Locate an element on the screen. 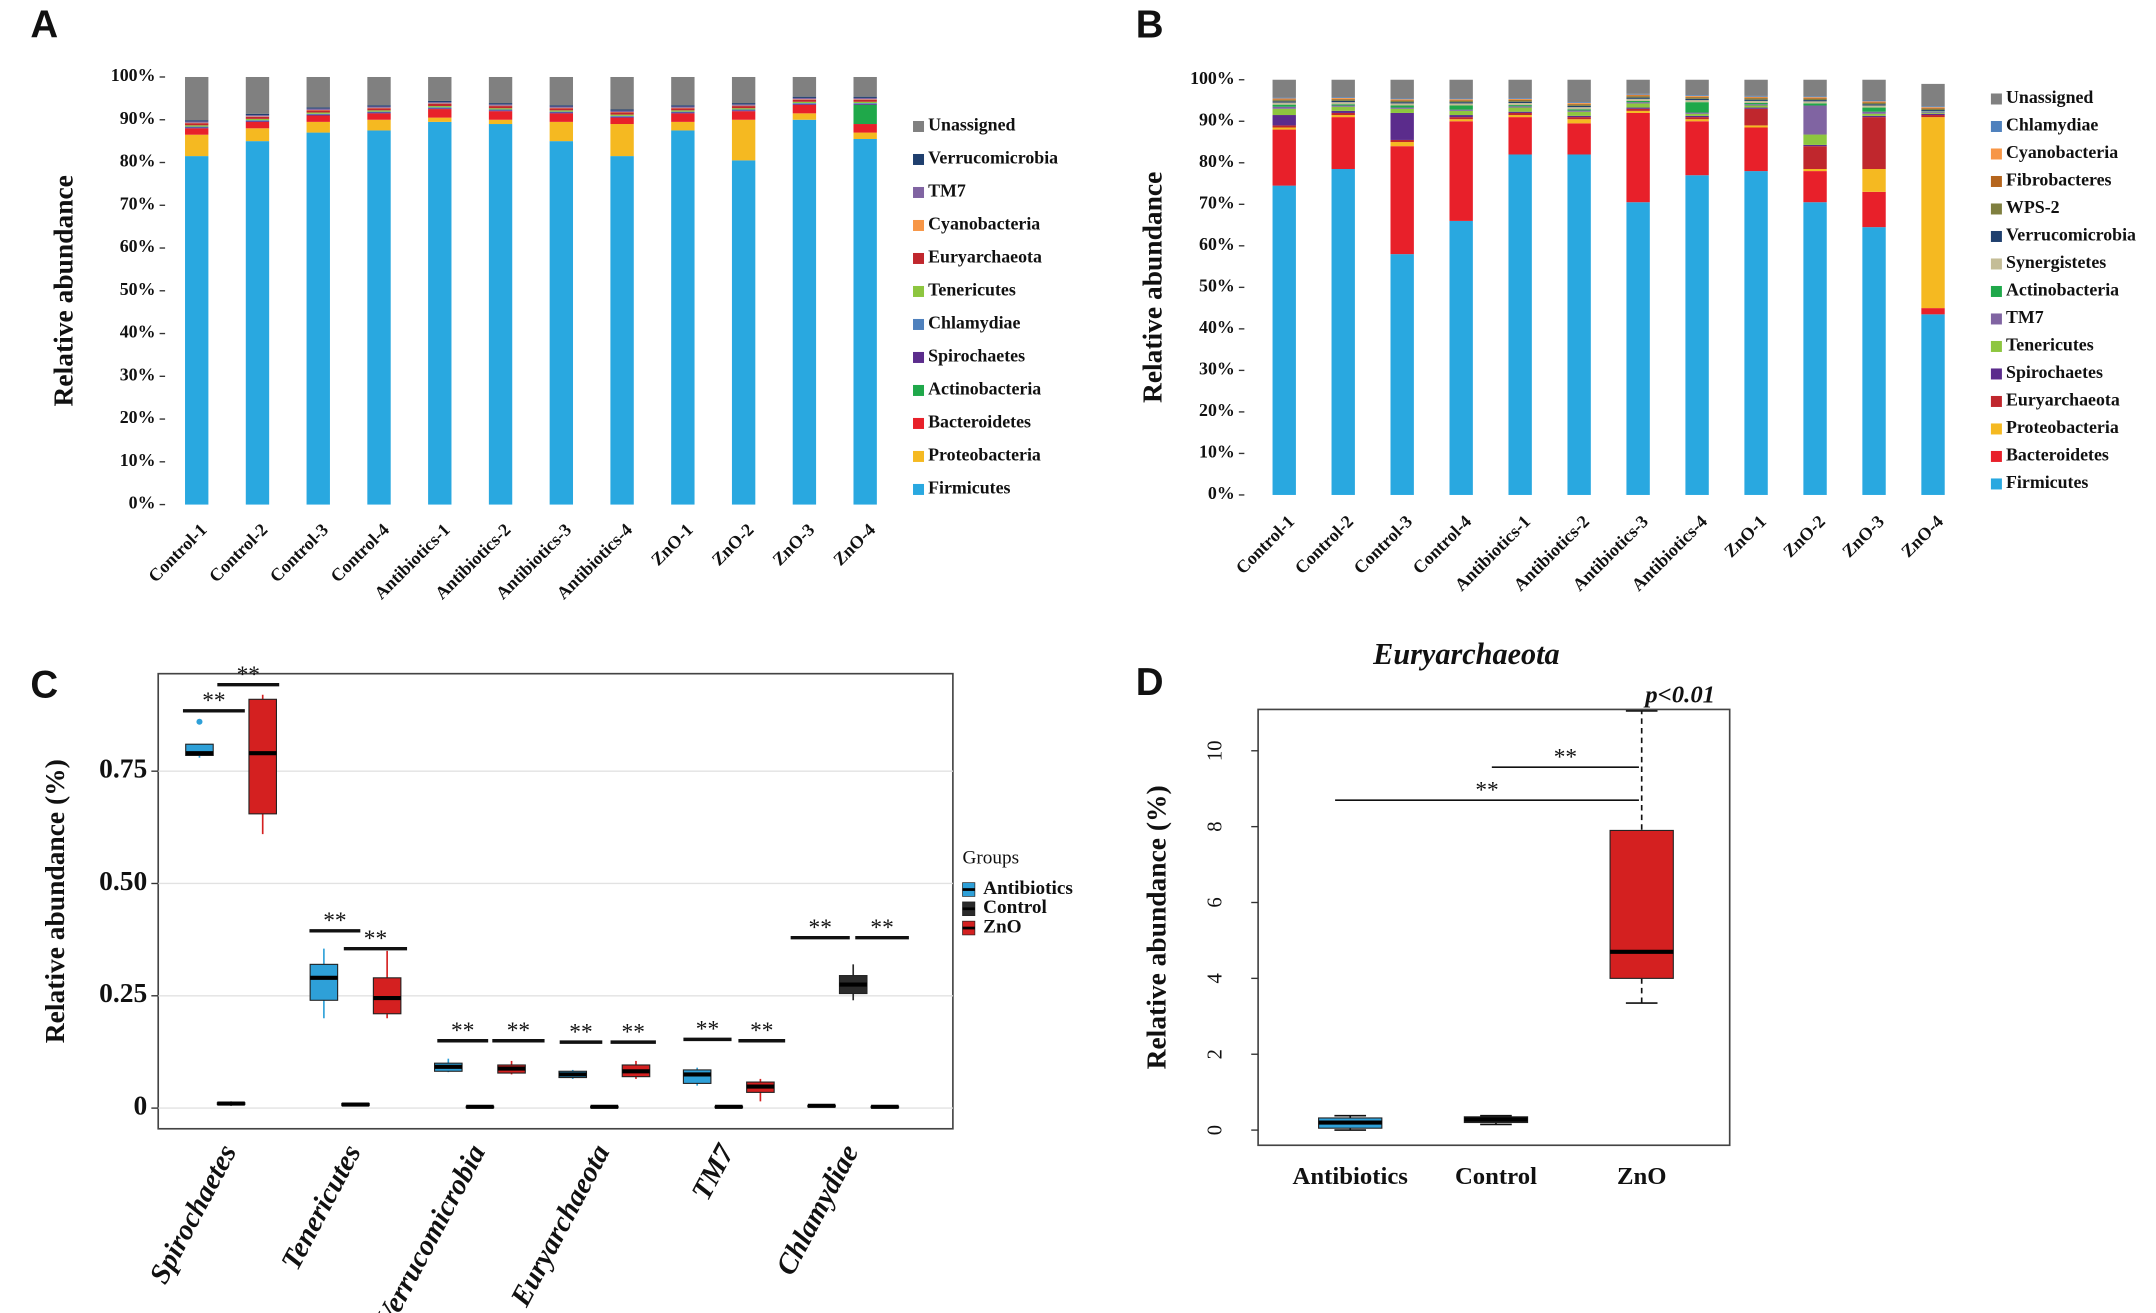  y-tick-label: 0% is located at coordinates (1221, 493).